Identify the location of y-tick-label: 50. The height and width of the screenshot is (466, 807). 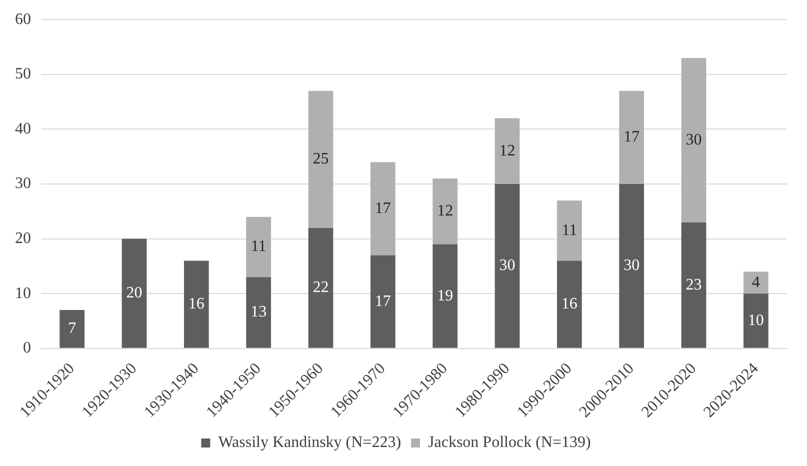
(23, 74).